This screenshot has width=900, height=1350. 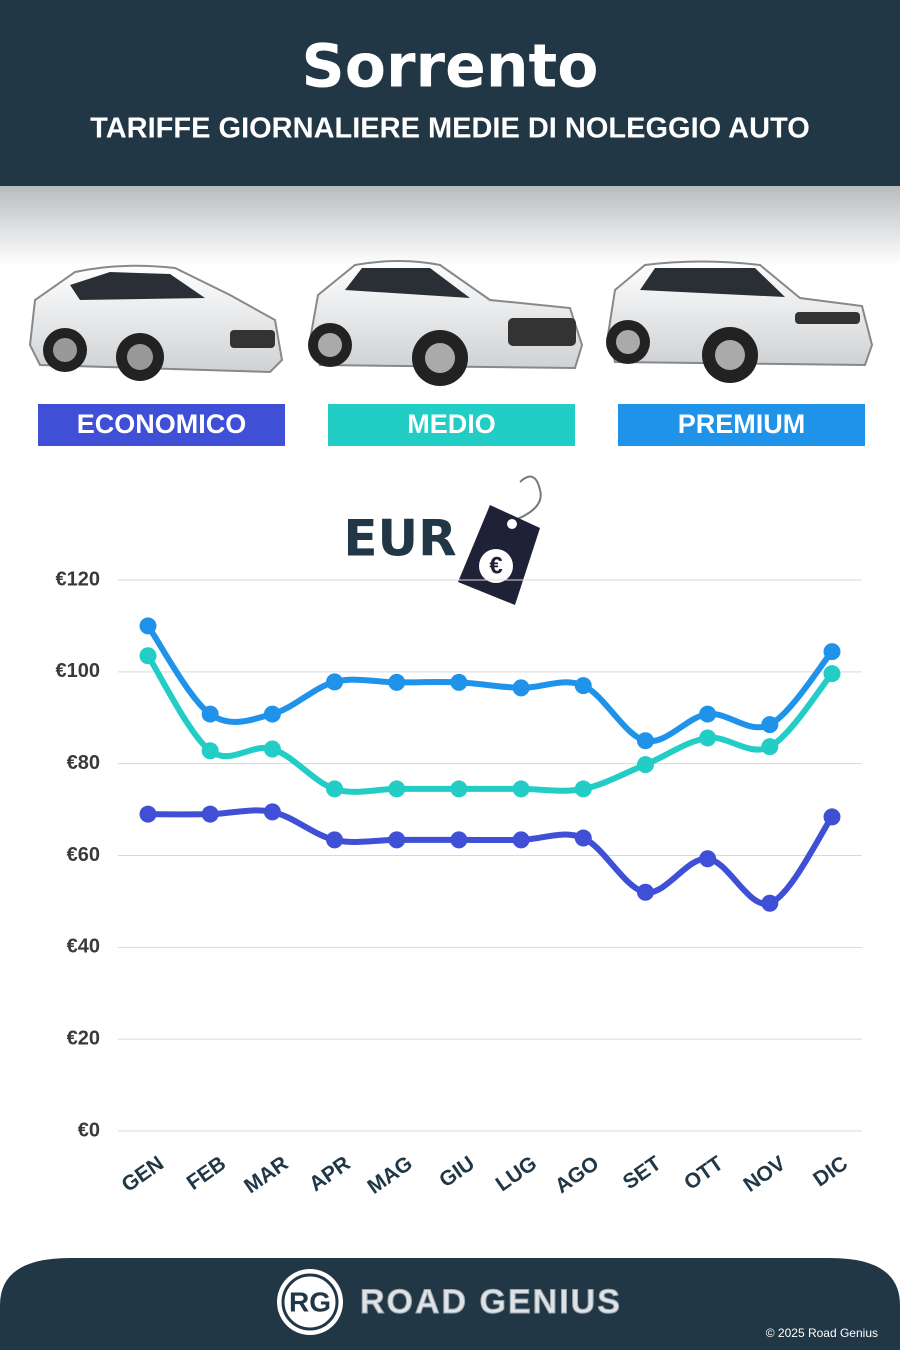 What do you see at coordinates (528, 498) in the screenshot?
I see `tag-string` at bounding box center [528, 498].